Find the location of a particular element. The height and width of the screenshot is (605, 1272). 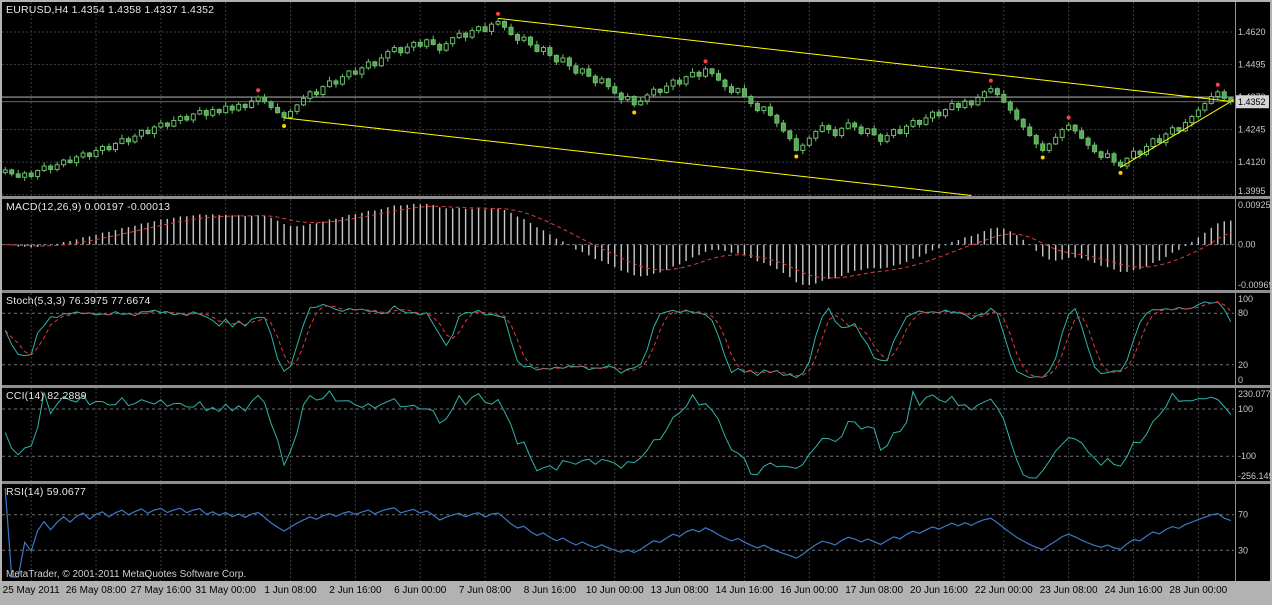

svg-text: 1.4120 is located at coordinates (1252, 162).